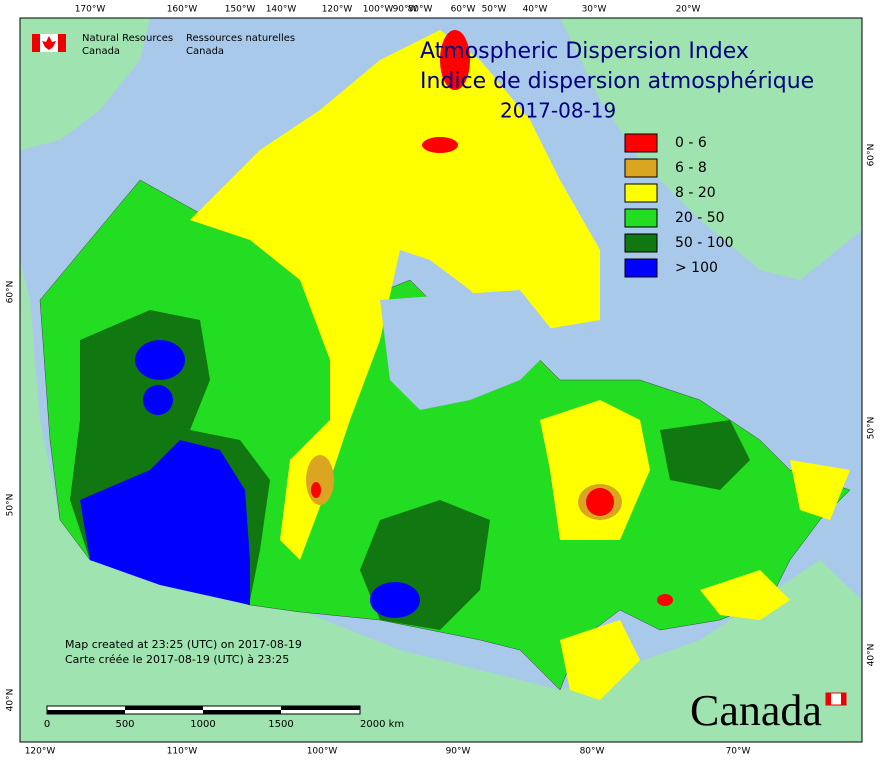  Describe the element at coordinates (617, 81) in the screenshot. I see `title-fr: Indice de dispersion atmosphérique` at that location.